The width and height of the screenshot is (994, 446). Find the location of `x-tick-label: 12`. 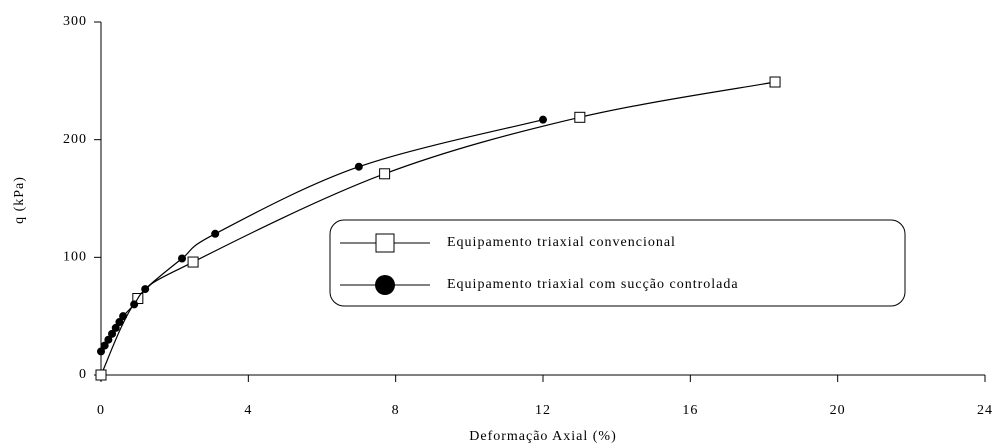

x-tick-label: 12 is located at coordinates (543, 410).